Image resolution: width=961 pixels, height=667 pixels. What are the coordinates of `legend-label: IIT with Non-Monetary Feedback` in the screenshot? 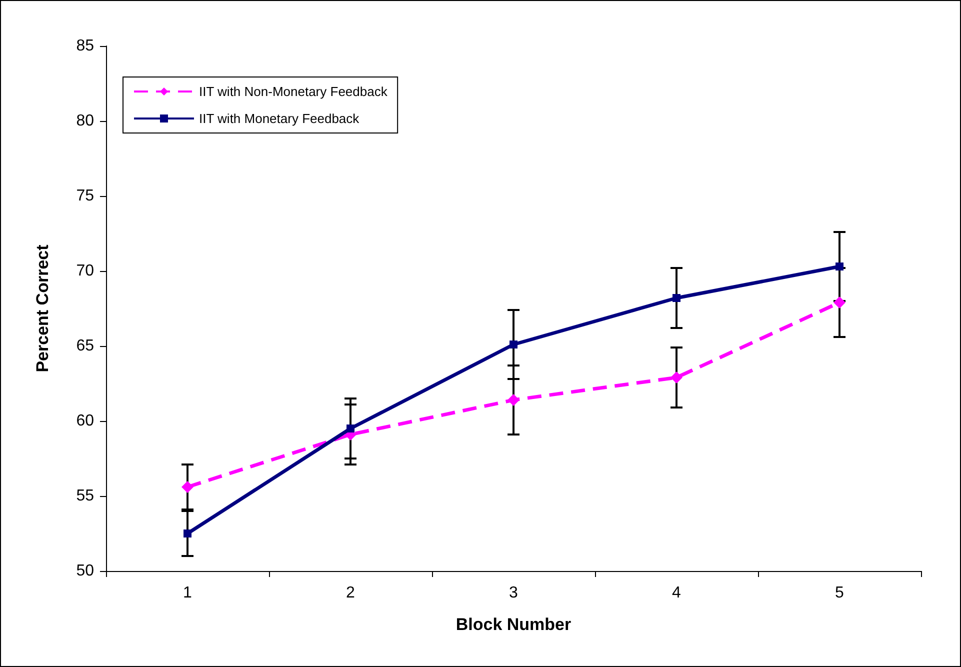 It's located at (293, 91).